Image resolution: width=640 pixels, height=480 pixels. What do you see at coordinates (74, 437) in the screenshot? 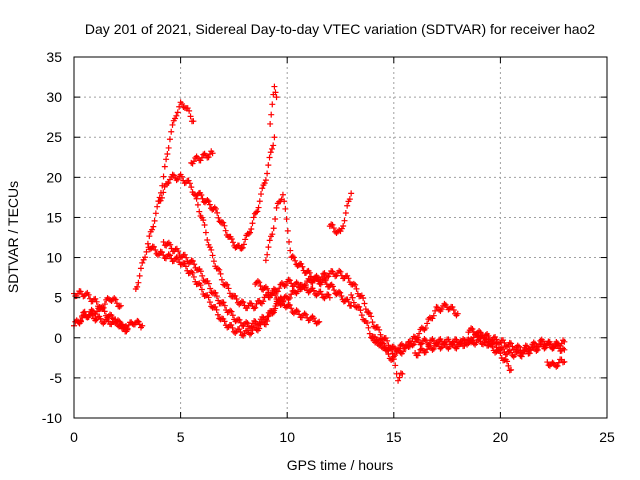
I see `x-tick-label: 0` at bounding box center [74, 437].